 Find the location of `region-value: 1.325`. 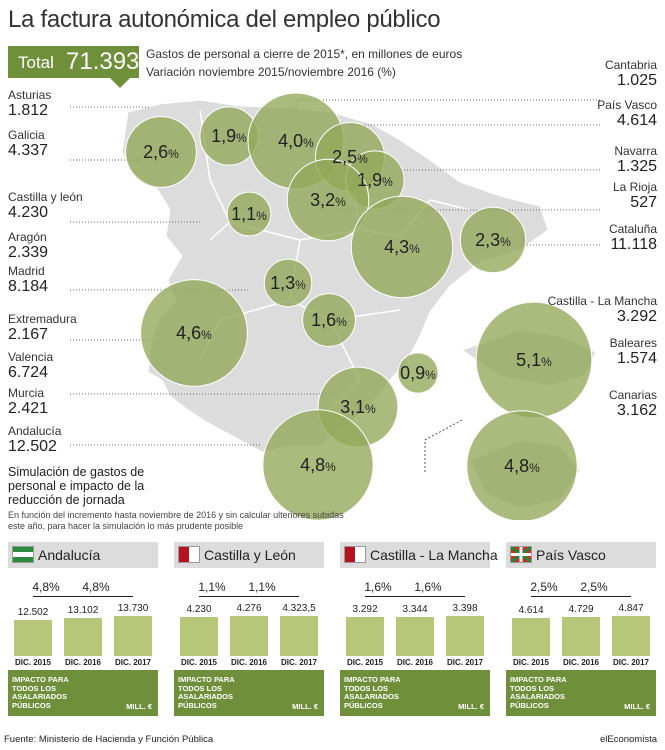

region-value: 1.325 is located at coordinates (636, 166).